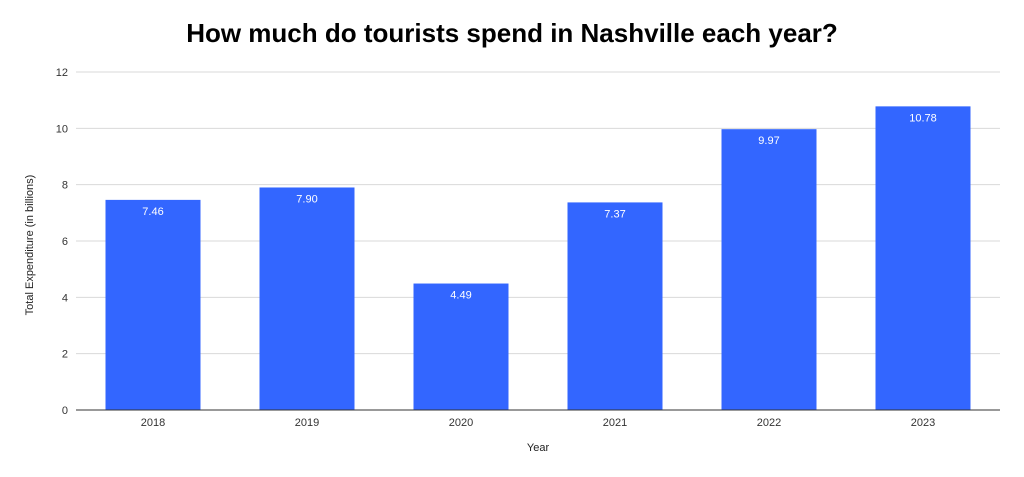  I want to click on x-tick-label: 2022, so click(769, 423).